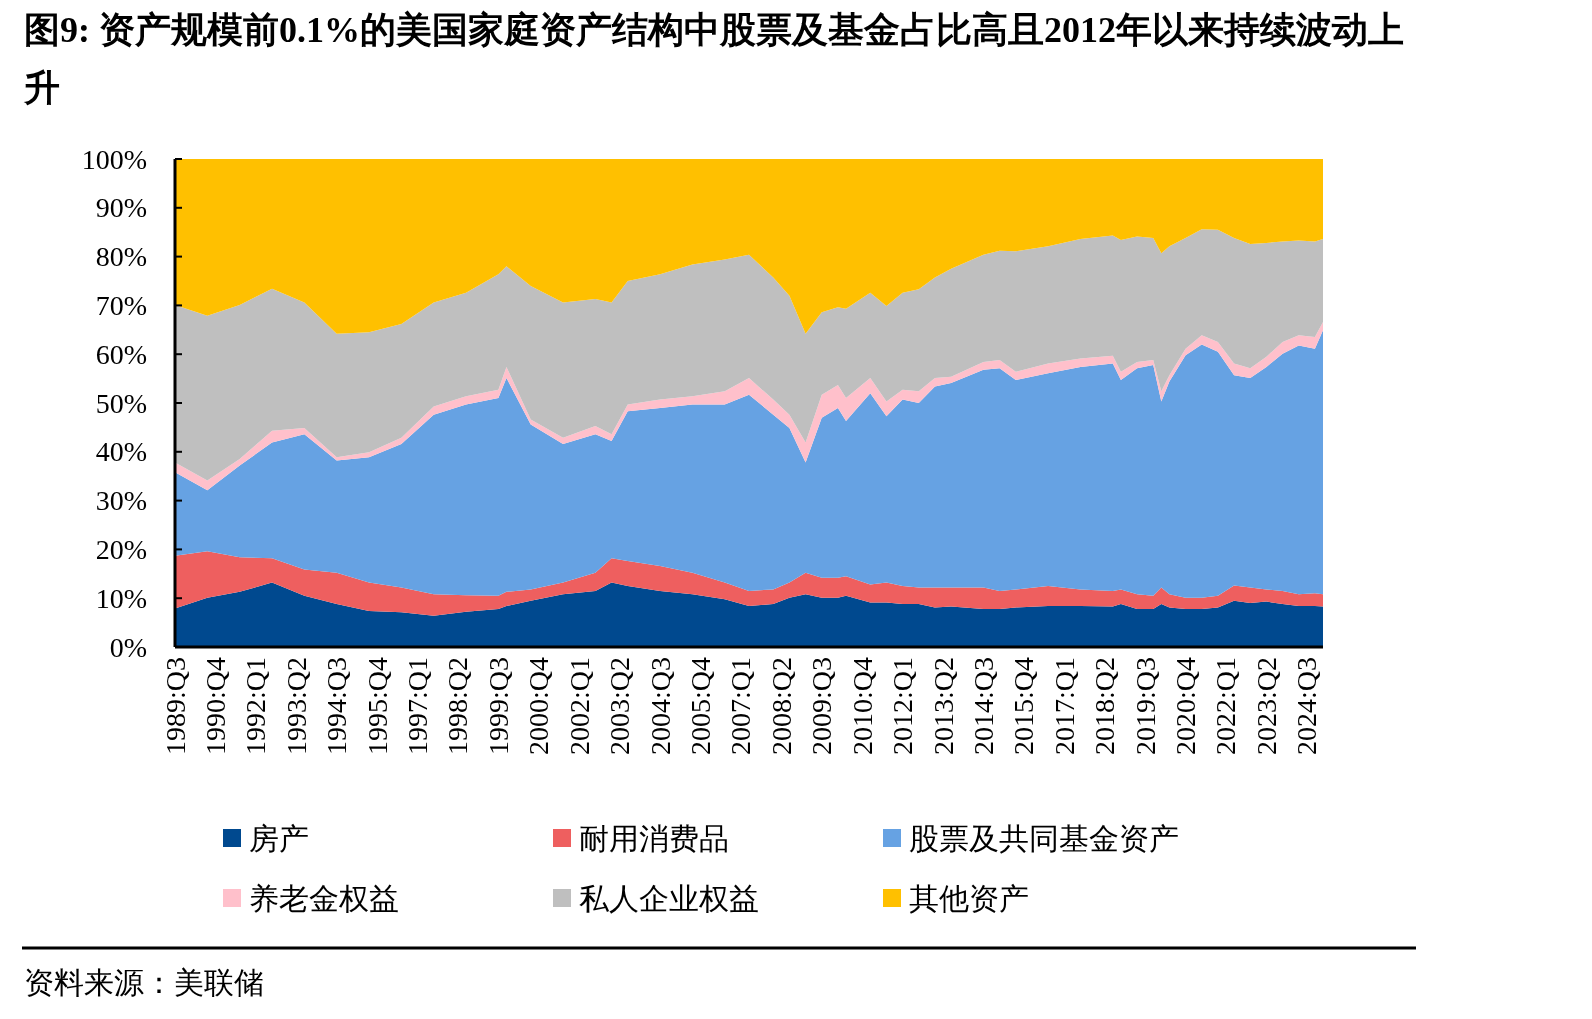 This screenshot has height=1019, width=1592. Describe the element at coordinates (121, 354) in the screenshot. I see `y-tick-label: 60%` at that location.